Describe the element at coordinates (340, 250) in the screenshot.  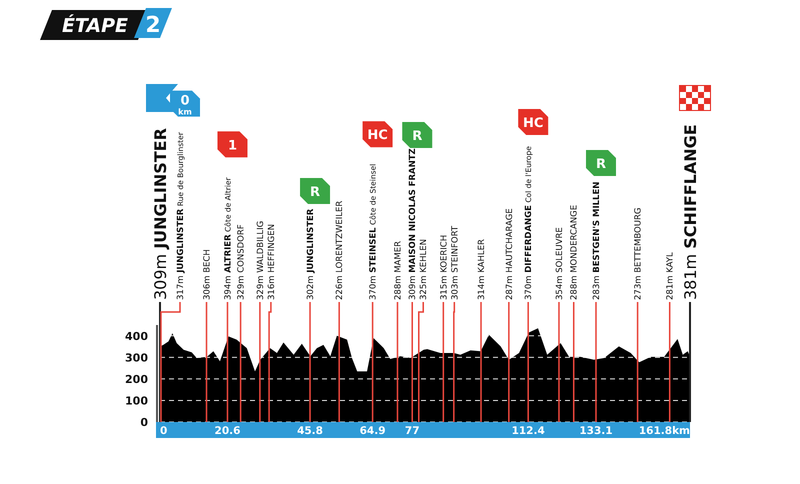
I see `ref-line-label: 226m LORENTZWEILER` at that location.